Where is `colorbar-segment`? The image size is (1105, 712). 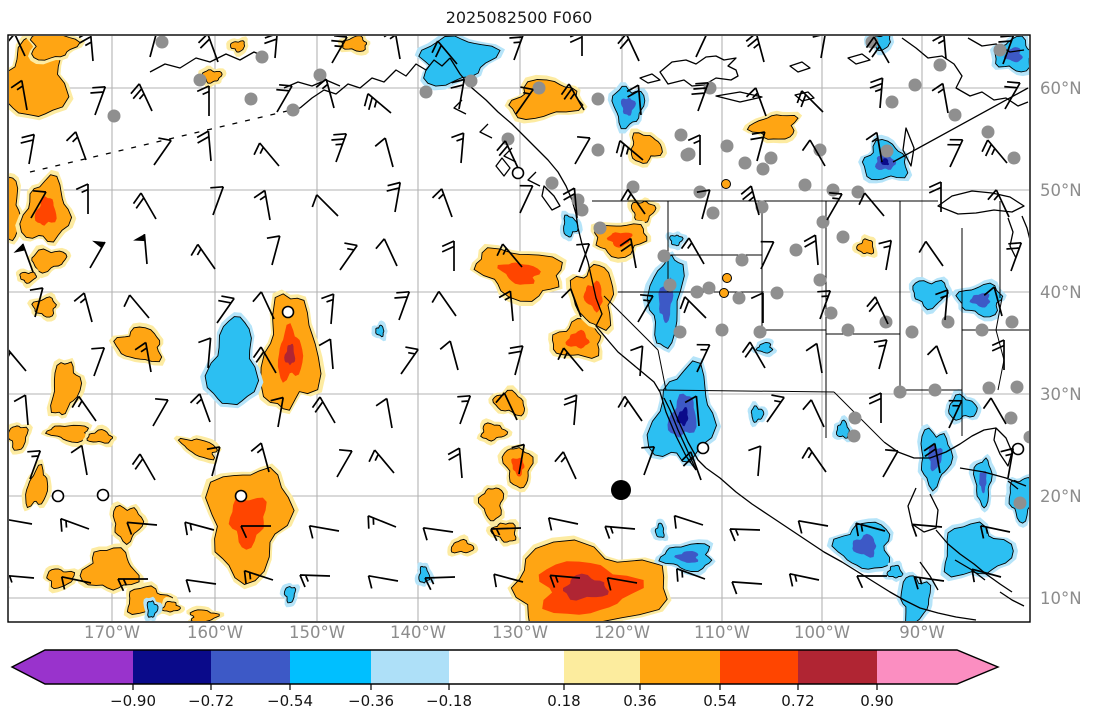 colorbar-segment is located at coordinates (680, 667).